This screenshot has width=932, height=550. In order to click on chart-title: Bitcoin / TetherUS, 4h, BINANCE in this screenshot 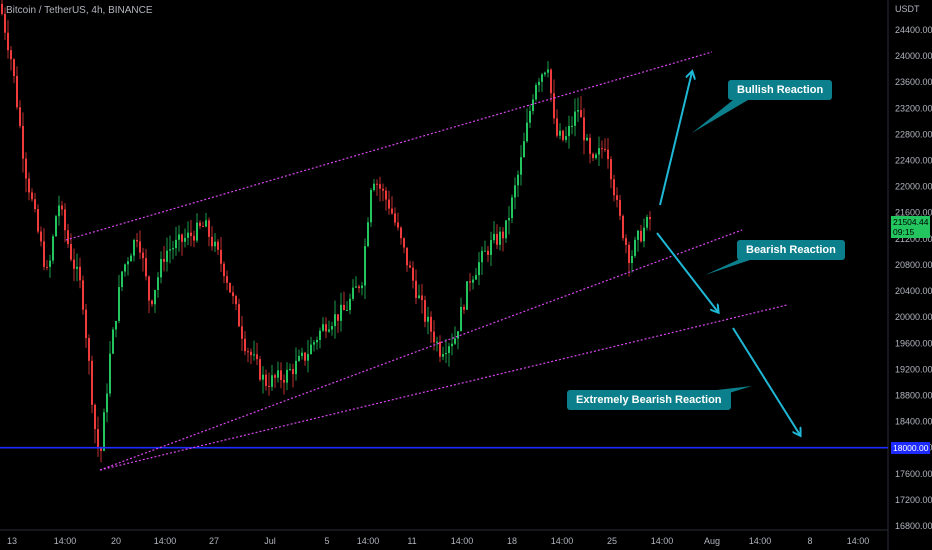, I will do `click(79, 10)`.